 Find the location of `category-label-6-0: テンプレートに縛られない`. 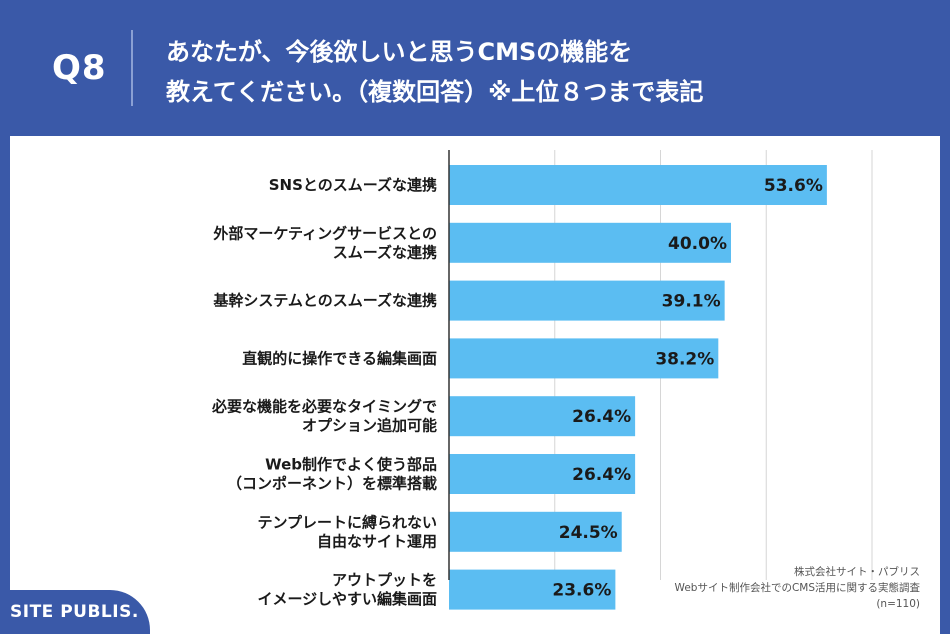

category-label-6-0: テンプレートに縛られない is located at coordinates (347, 522).